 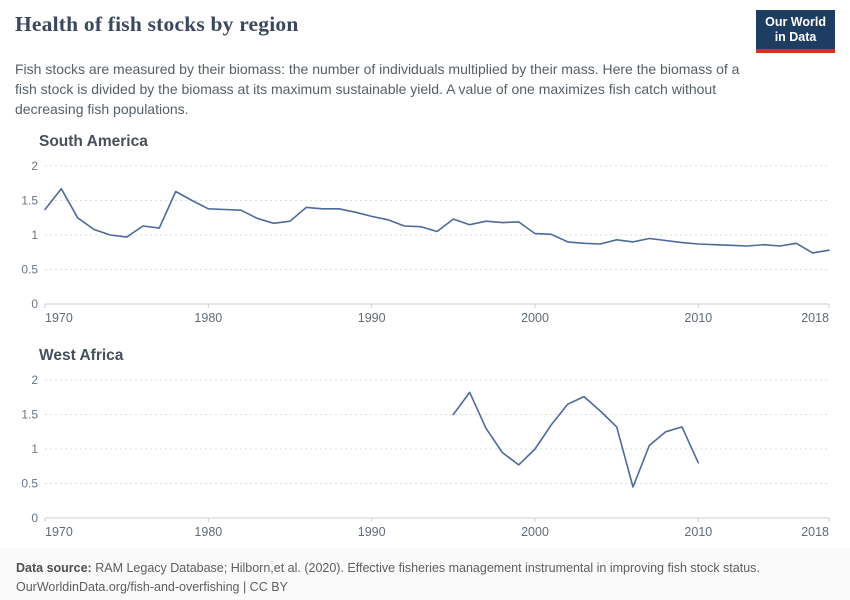 I want to click on owid-logo: Our World in Data, so click(x=795, y=31).